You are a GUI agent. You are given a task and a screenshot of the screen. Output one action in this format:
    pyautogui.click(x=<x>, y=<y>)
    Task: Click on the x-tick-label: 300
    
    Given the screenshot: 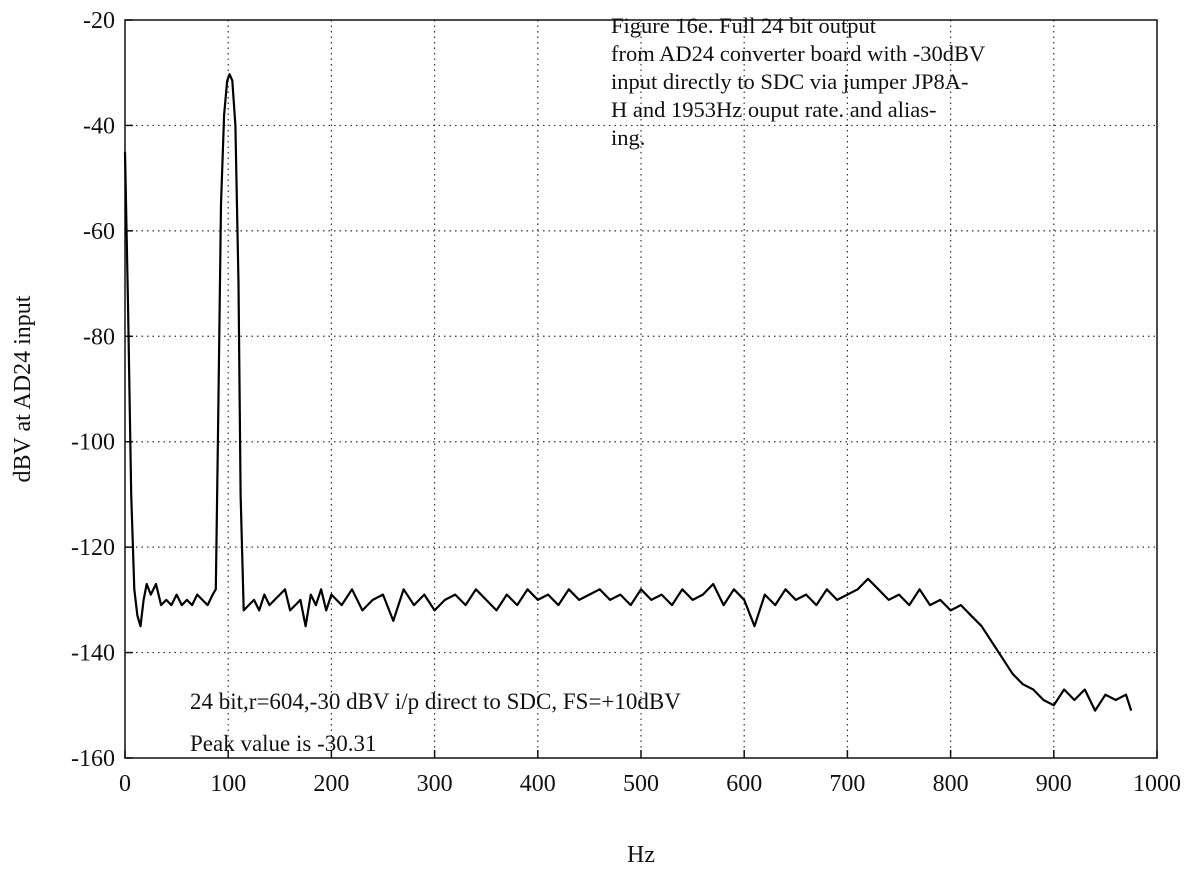 What is the action you would take?
    pyautogui.click(x=435, y=784)
    